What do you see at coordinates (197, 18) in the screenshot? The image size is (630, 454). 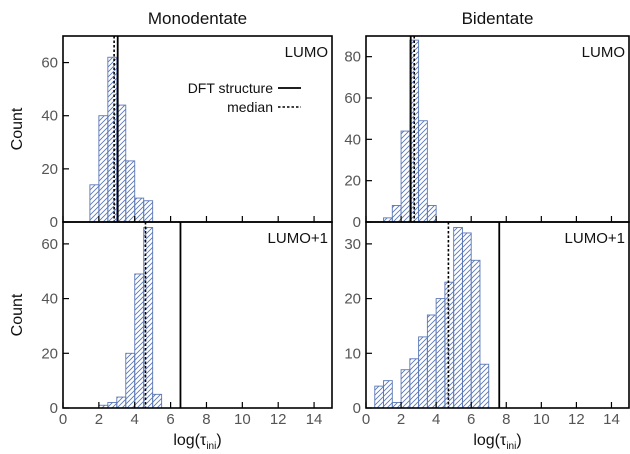 I see `panel-title: Monodentate` at bounding box center [197, 18].